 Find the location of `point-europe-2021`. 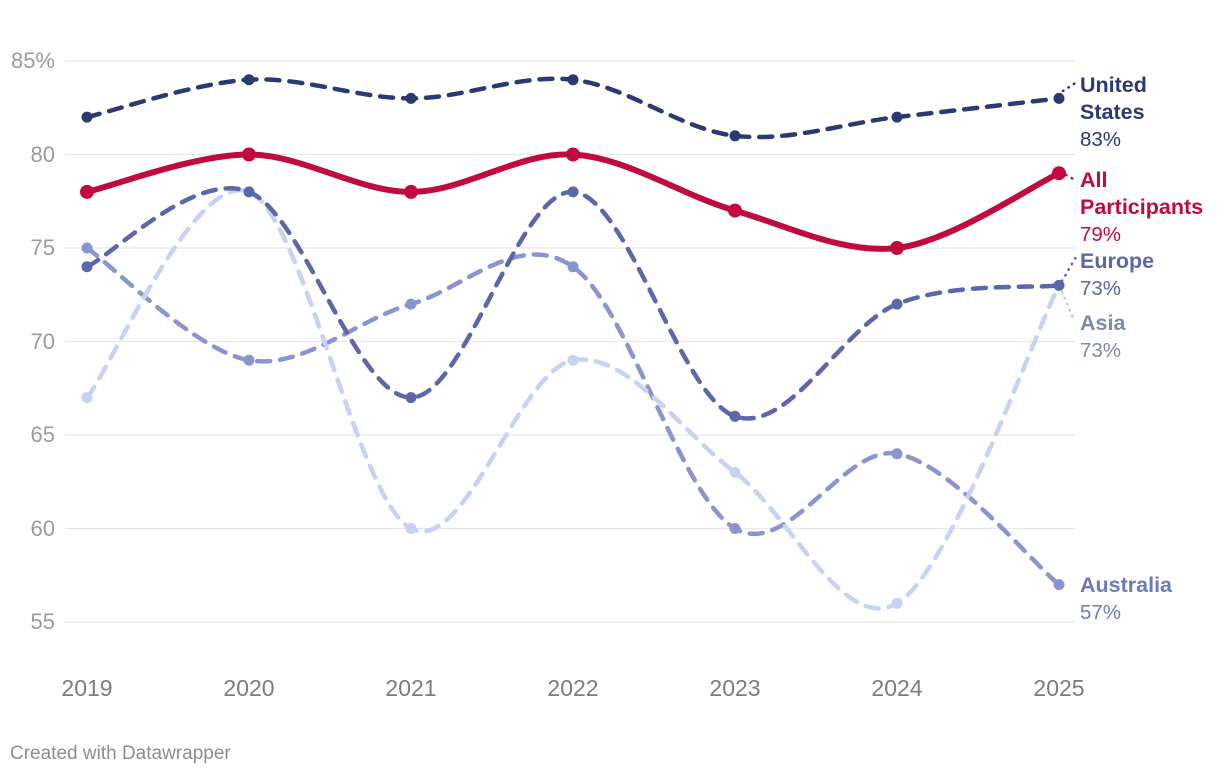

point-europe-2021 is located at coordinates (411, 398).